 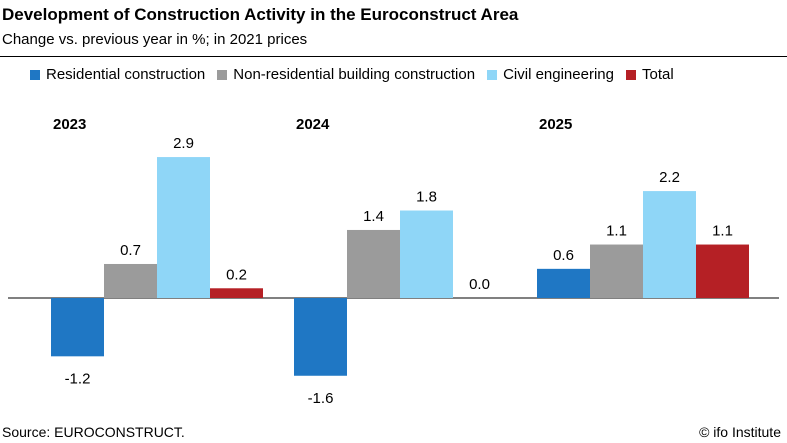 What do you see at coordinates (479, 284) in the screenshot?
I see `value-label-total-2024: 0.0` at bounding box center [479, 284].